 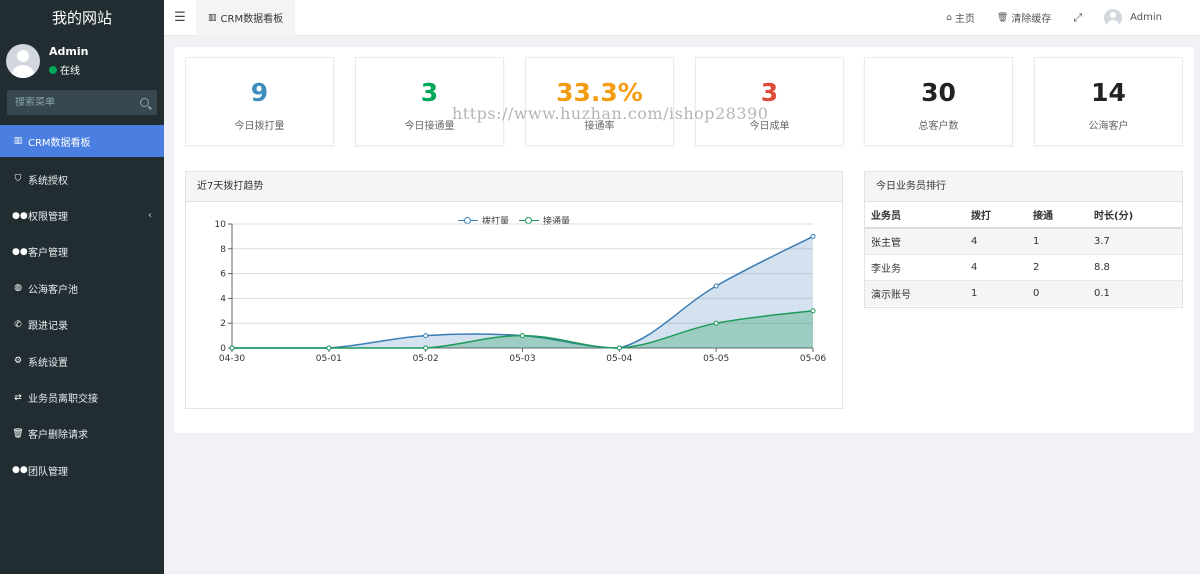 I want to click on globe-icon: ◍, so click(x=18, y=288).